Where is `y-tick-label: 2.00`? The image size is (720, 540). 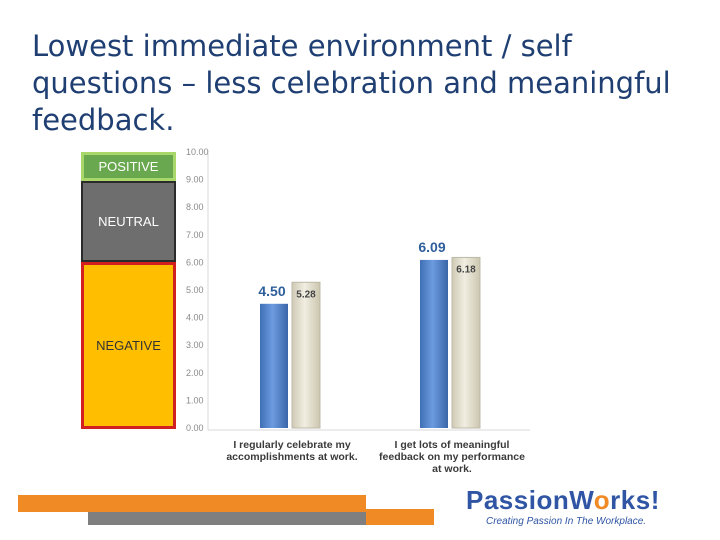
y-tick-label: 2.00 is located at coordinates (195, 373).